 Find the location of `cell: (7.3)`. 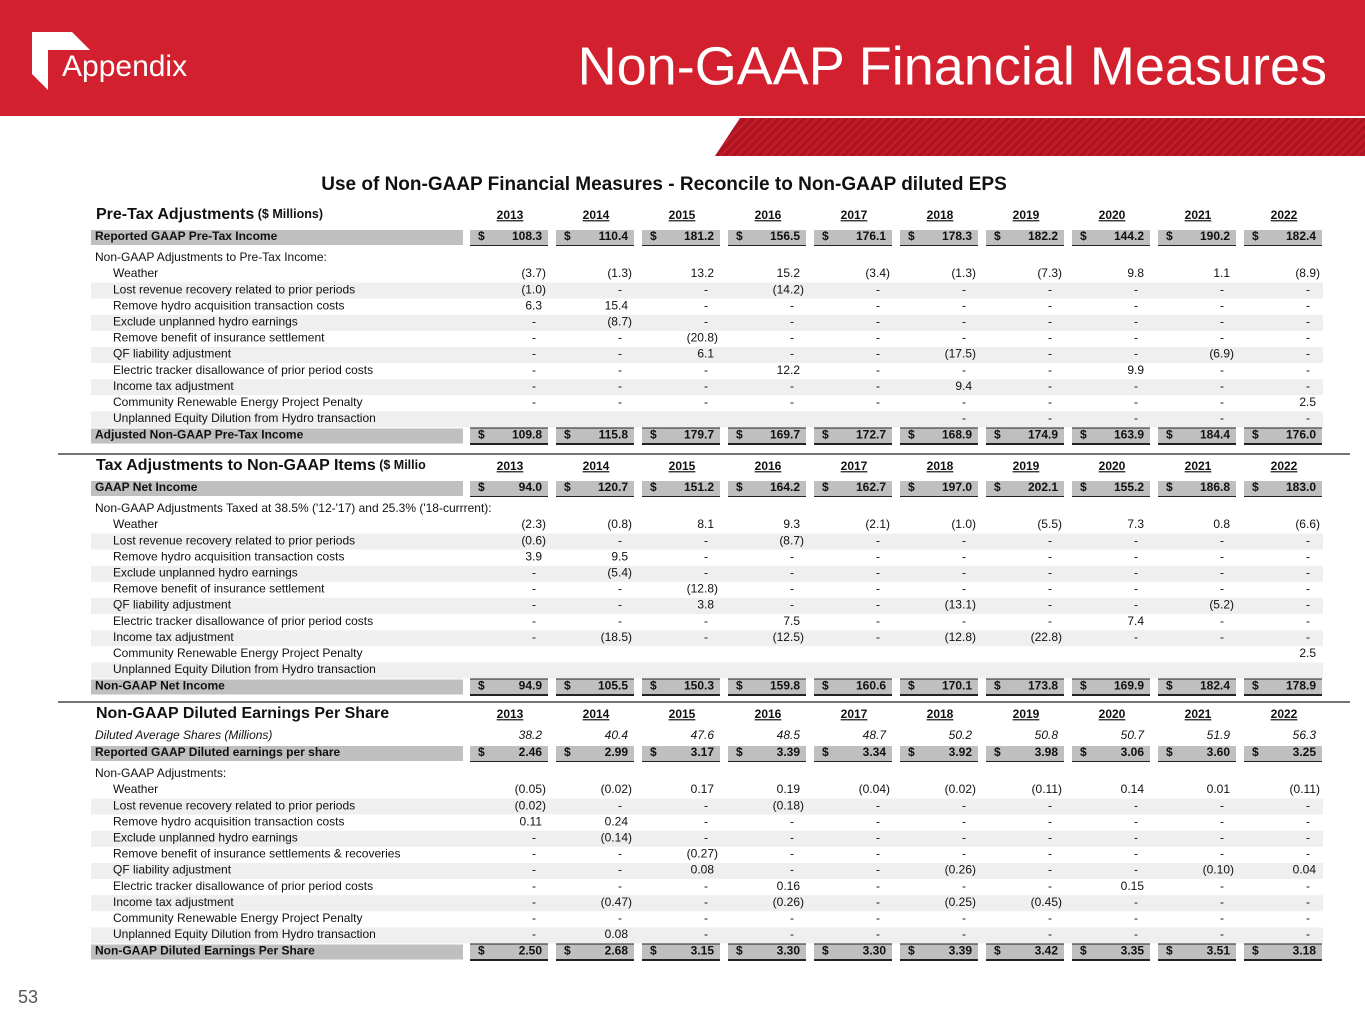

cell: (7.3) is located at coordinates (1049, 273).